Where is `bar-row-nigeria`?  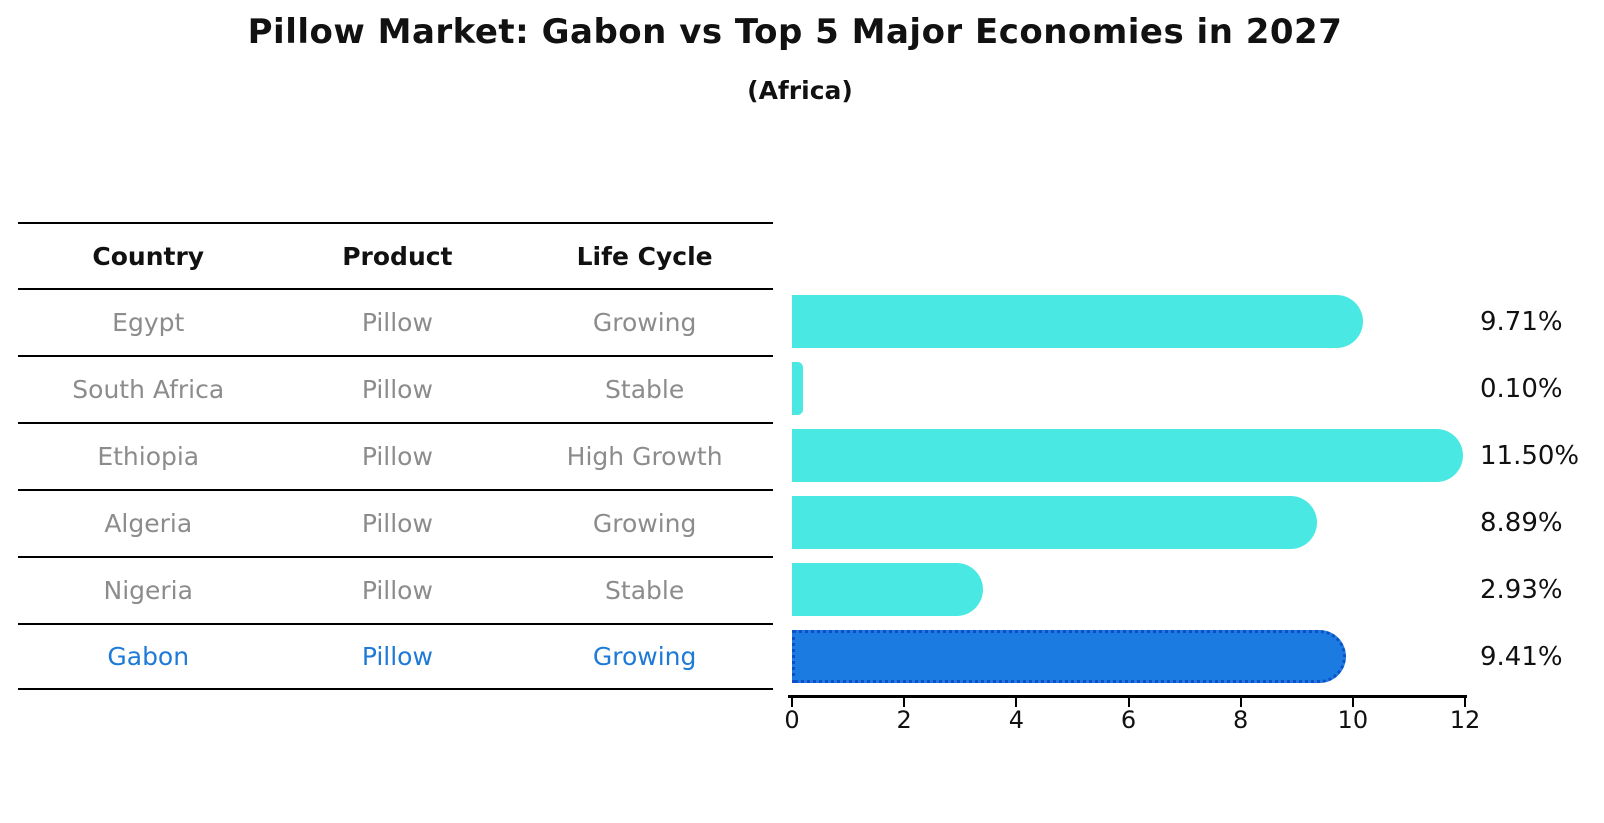 bar-row-nigeria is located at coordinates (1137, 589).